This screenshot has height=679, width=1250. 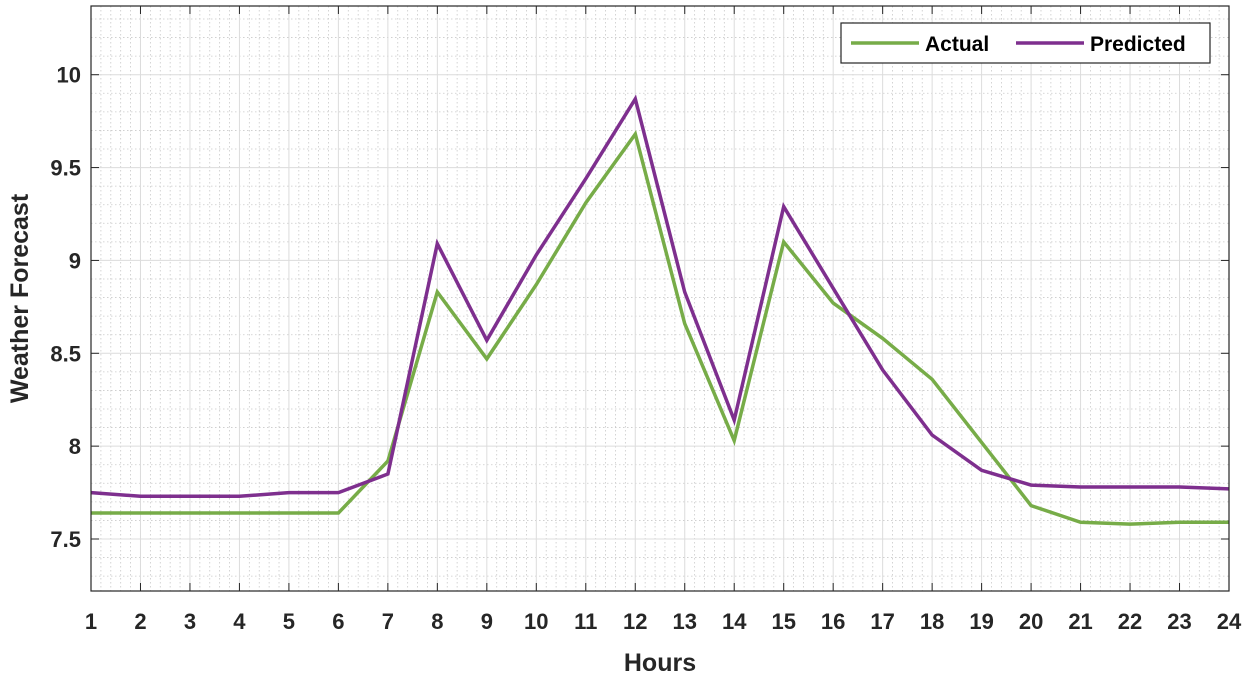 What do you see at coordinates (585, 621) in the screenshot?
I see `x-tick-label: 11` at bounding box center [585, 621].